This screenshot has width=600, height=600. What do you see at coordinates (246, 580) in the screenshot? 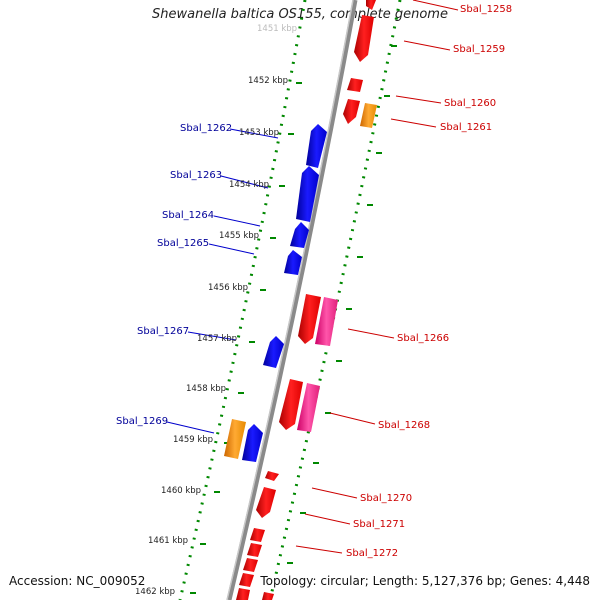
I see `gene-1273b` at bounding box center [246, 580].